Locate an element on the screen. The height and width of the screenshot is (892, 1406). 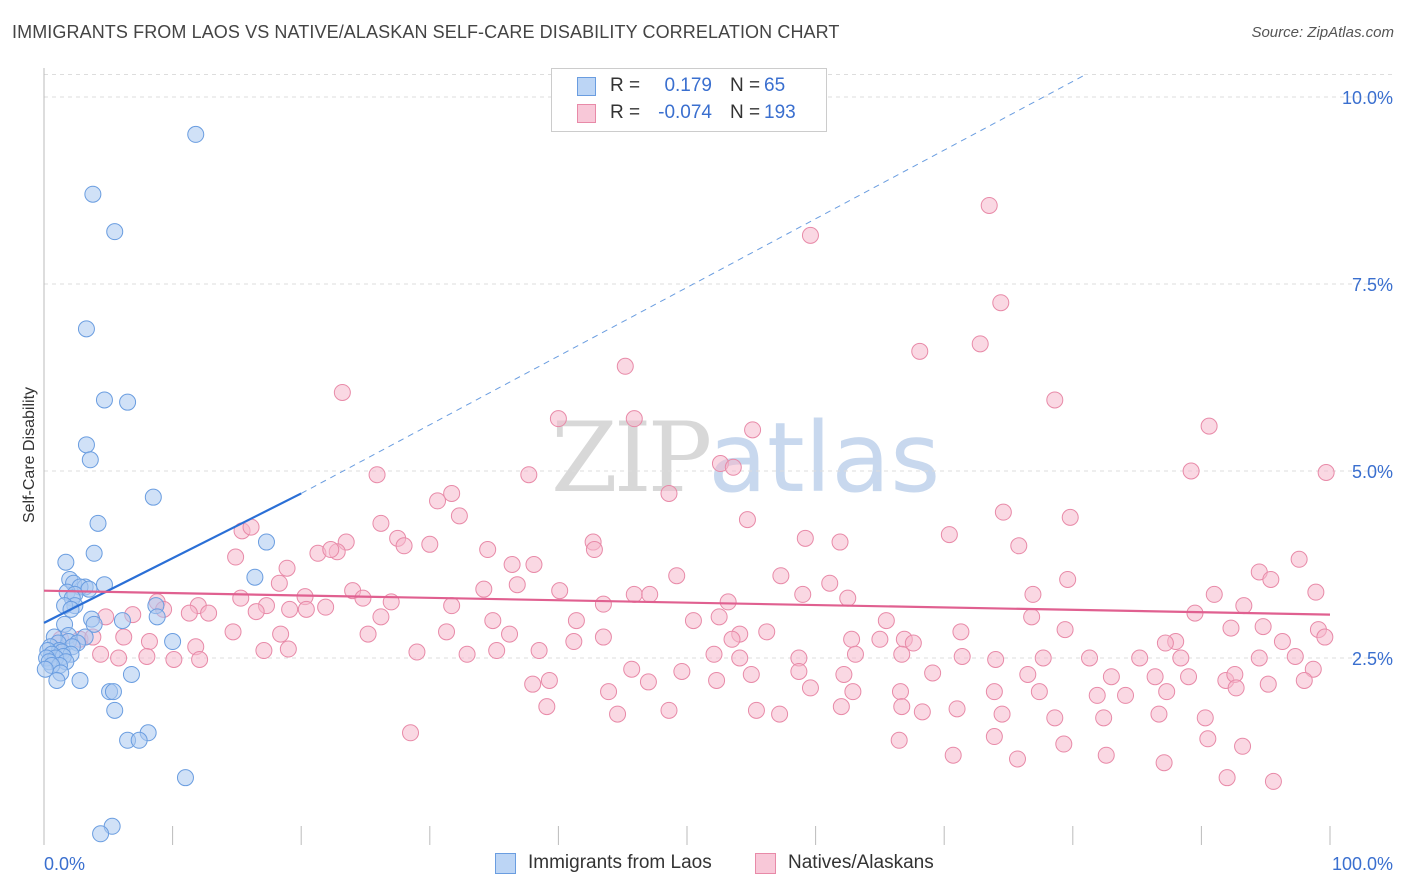
r-label: R = is located at coordinates (625, 85).